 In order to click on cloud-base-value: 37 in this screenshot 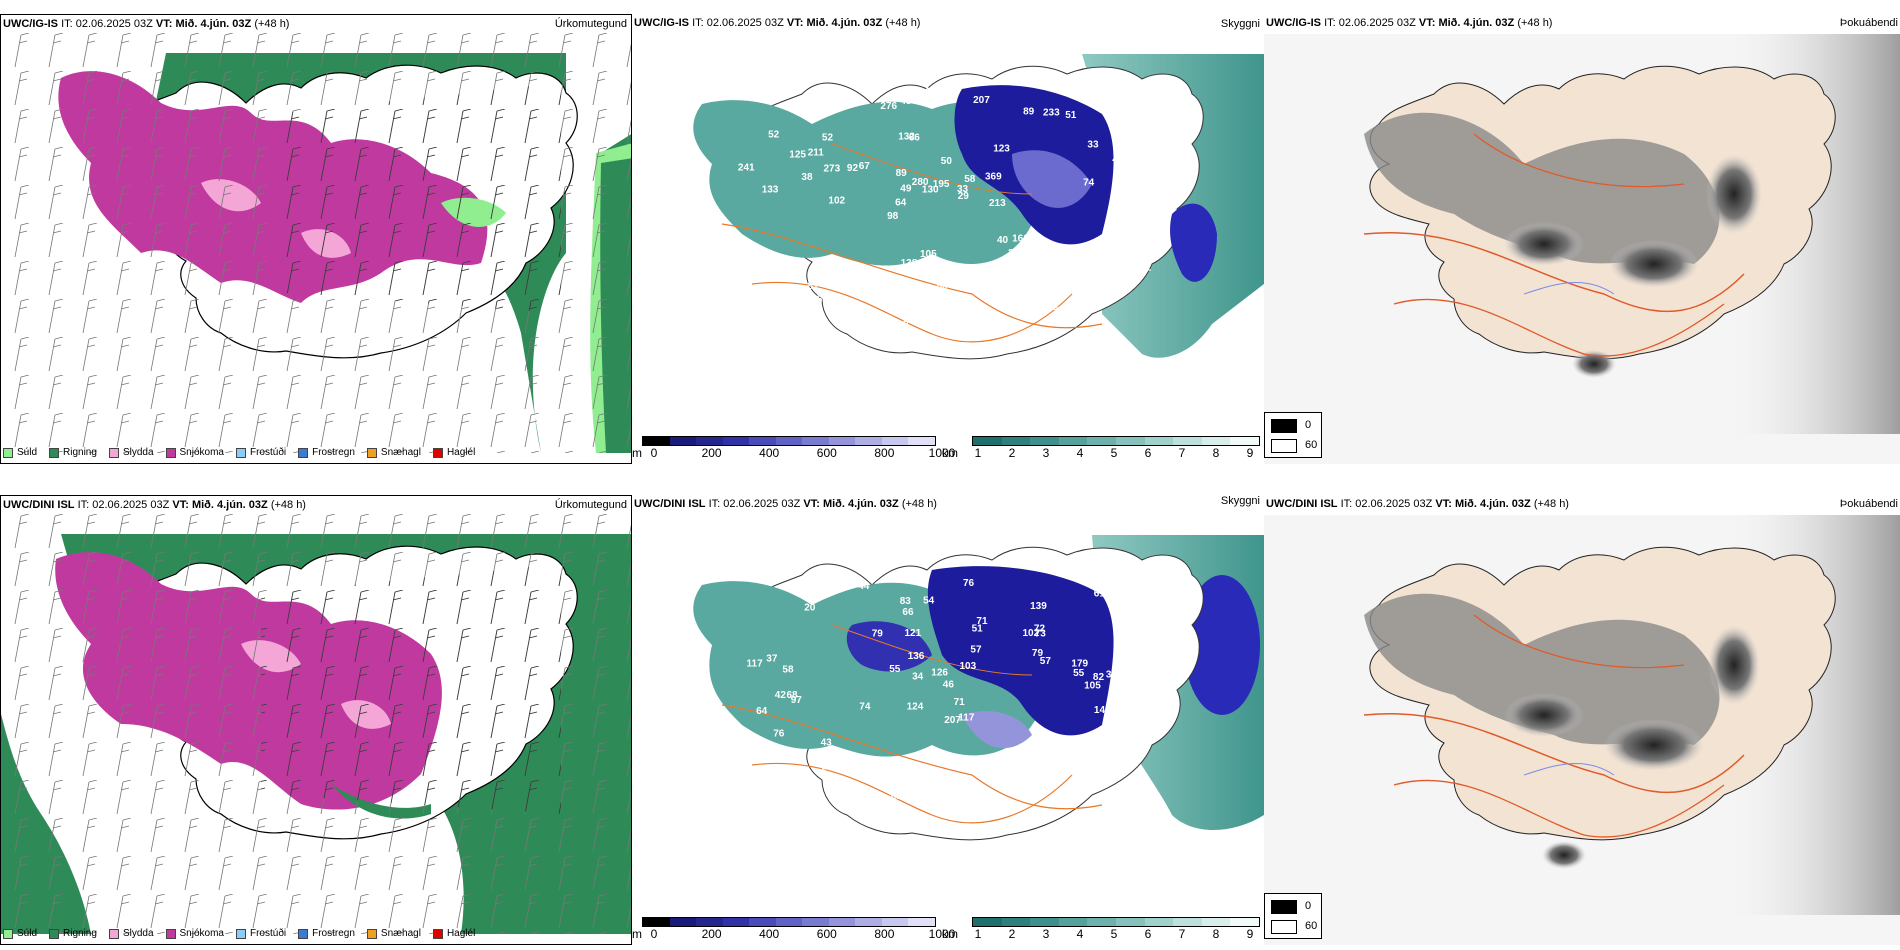, I will do `click(1112, 674)`.